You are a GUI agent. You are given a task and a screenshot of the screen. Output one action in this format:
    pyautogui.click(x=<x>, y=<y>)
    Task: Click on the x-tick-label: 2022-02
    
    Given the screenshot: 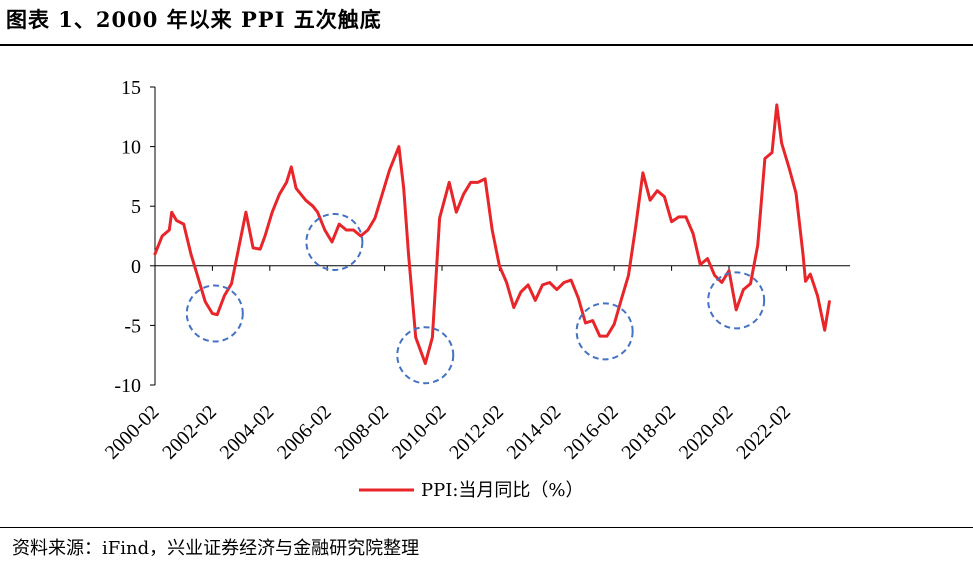 What is the action you would take?
    pyautogui.click(x=763, y=432)
    